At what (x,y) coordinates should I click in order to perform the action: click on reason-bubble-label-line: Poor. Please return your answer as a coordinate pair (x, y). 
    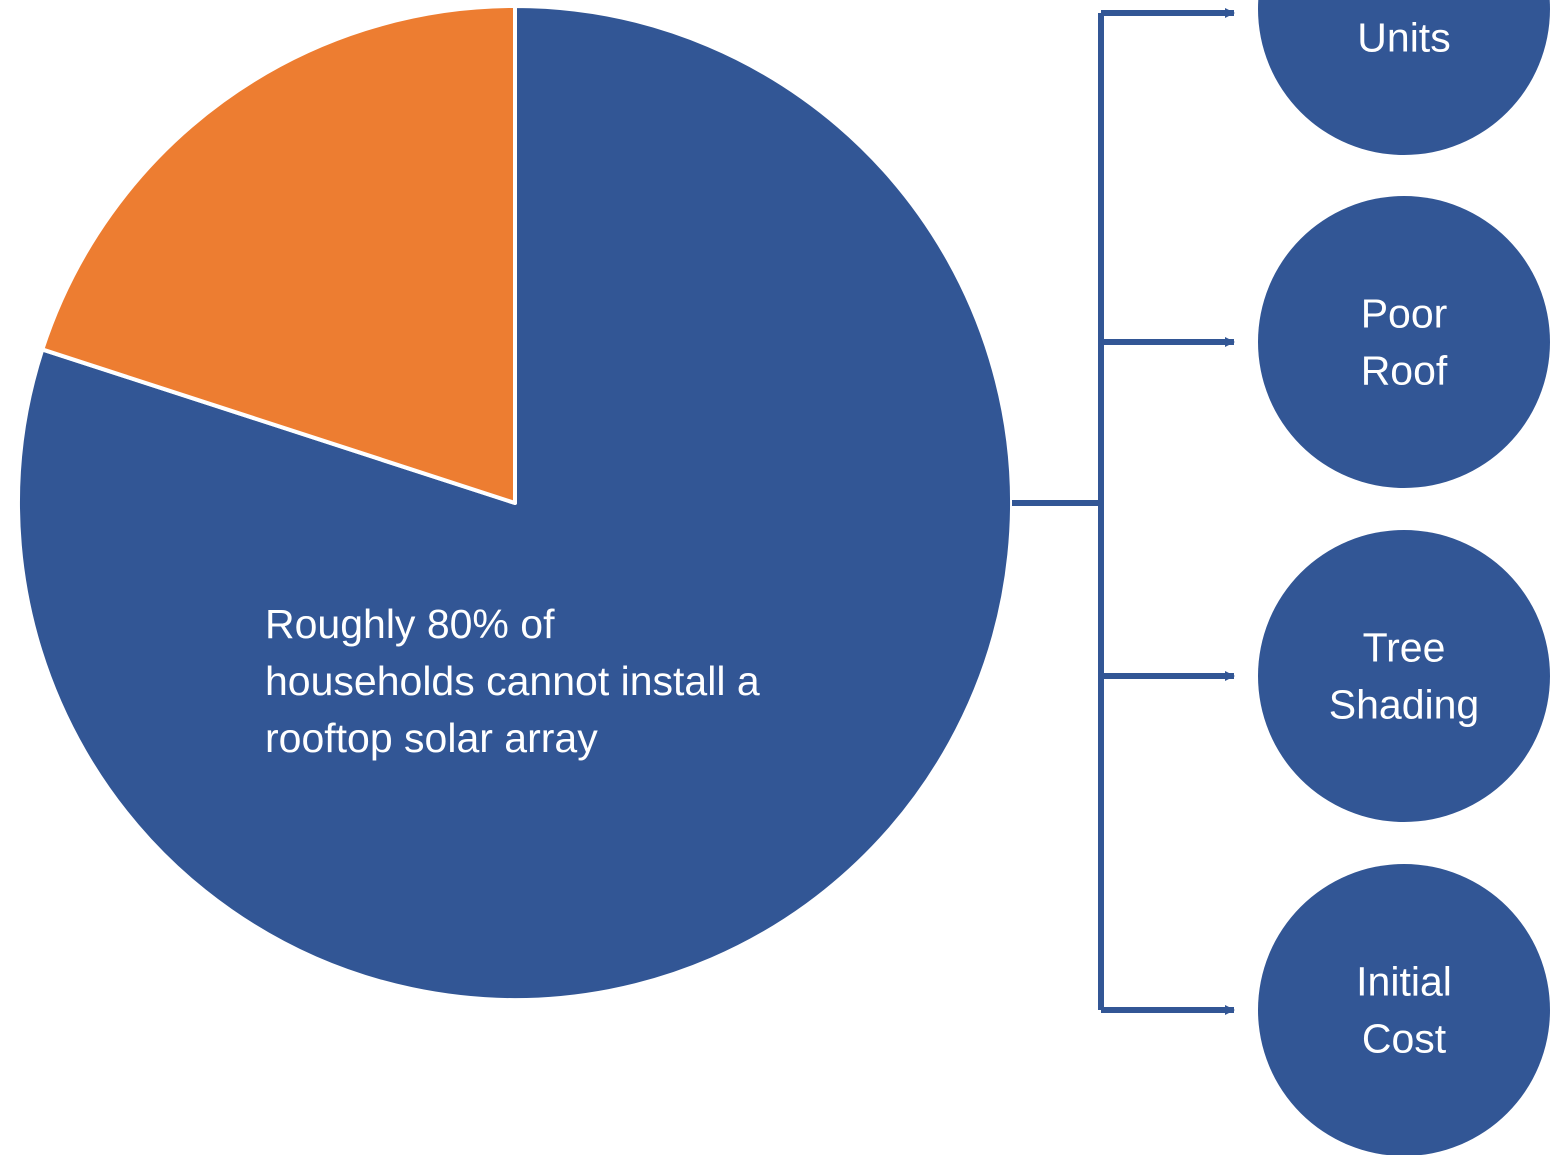
    Looking at the image, I should click on (1404, 314).